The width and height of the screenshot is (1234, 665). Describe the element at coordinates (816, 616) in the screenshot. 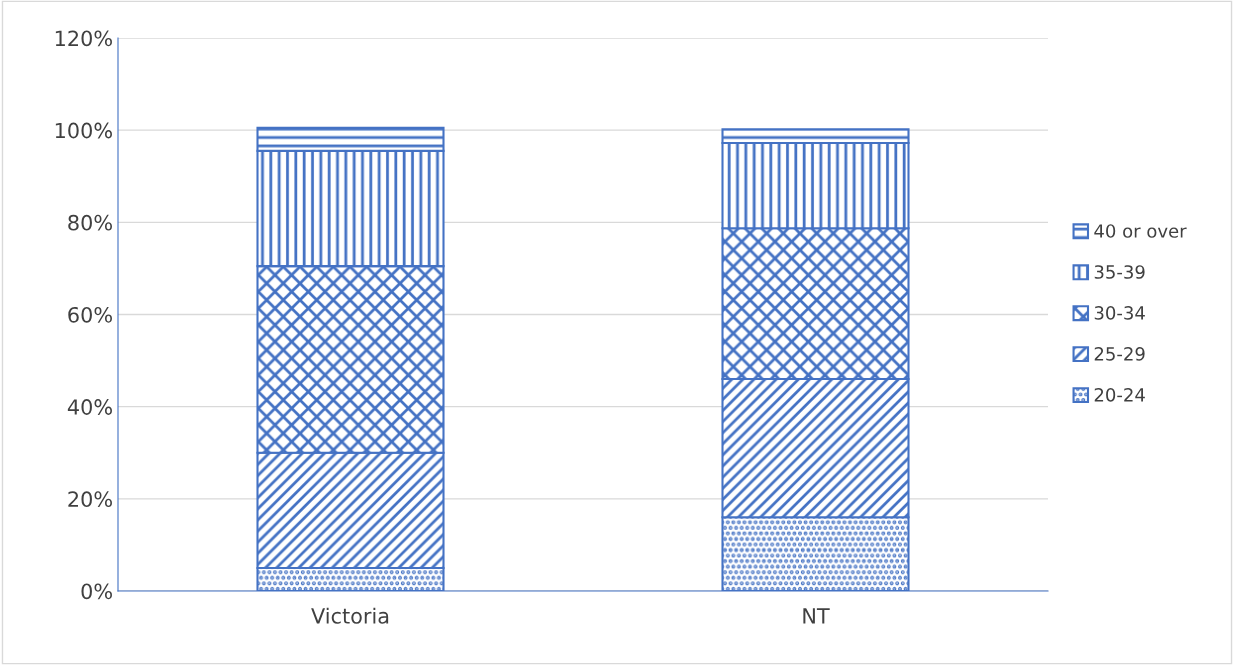

I see `x-tick-label: NT` at that location.